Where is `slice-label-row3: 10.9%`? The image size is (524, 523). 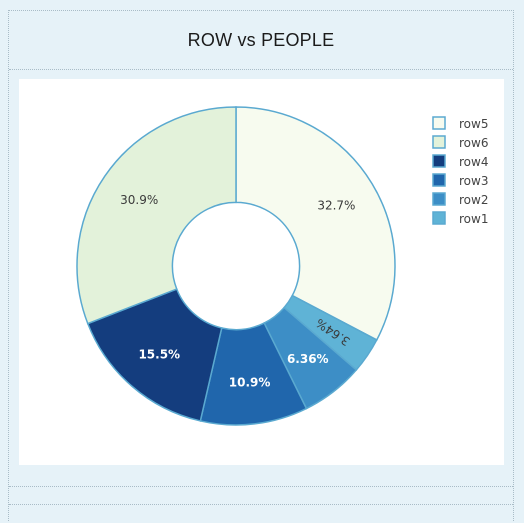 slice-label-row3: 10.9% is located at coordinates (250, 383).